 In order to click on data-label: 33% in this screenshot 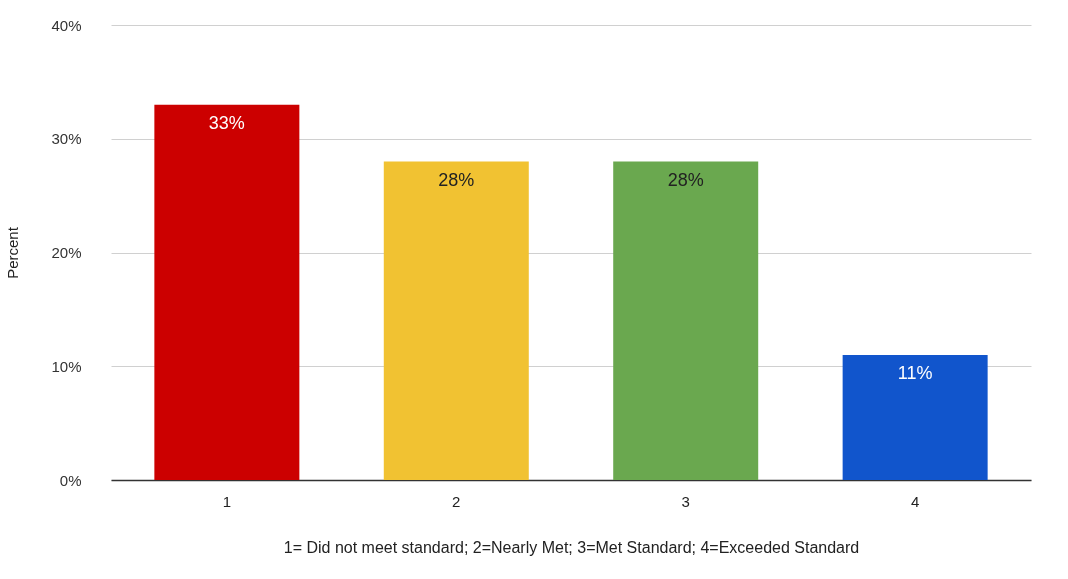, I will do `click(226, 122)`.